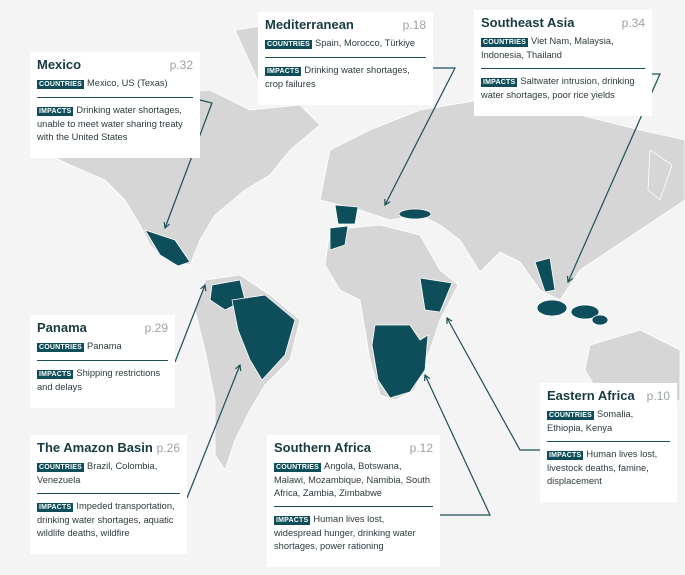 This screenshot has height=575, width=685. What do you see at coordinates (95, 447) in the screenshot?
I see `region-title: The Amazon Basin` at bounding box center [95, 447].